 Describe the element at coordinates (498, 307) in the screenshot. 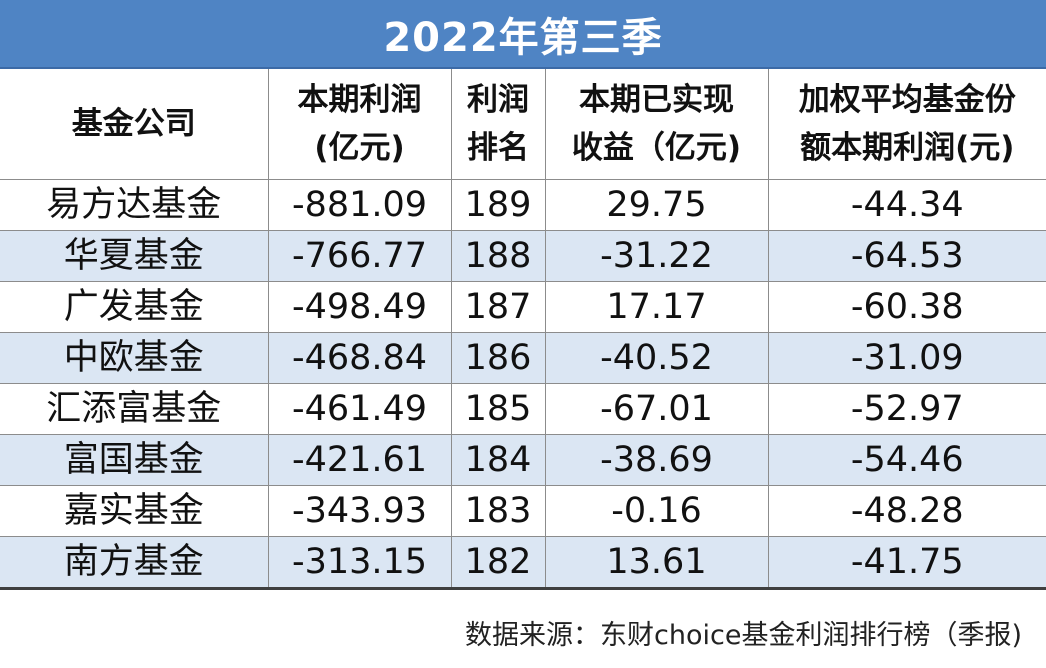

I see `cell-profit-rank: 187` at that location.